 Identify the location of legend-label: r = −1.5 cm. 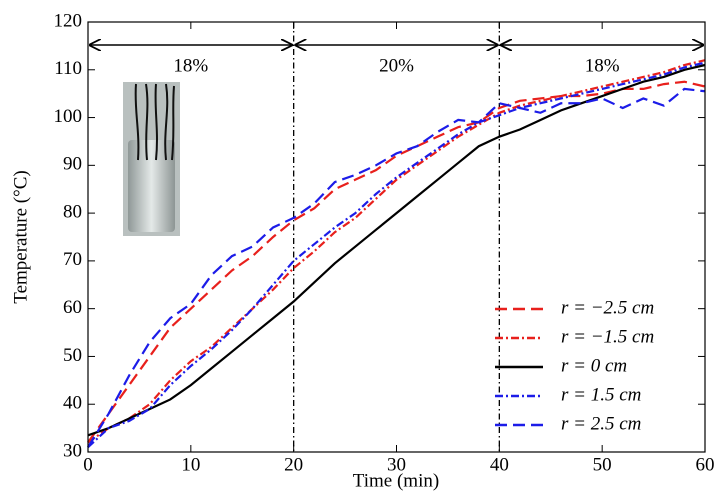
(607, 336).